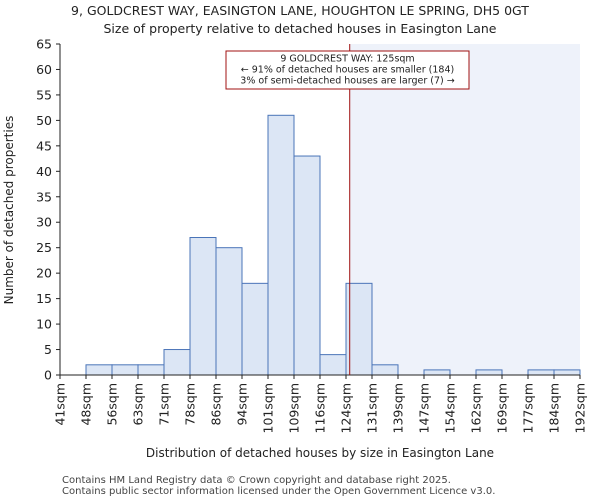 Image resolution: width=600 pixels, height=500 pixels. What do you see at coordinates (48, 375) in the screenshot?
I see `y-tick-label: 0` at bounding box center [48, 375].